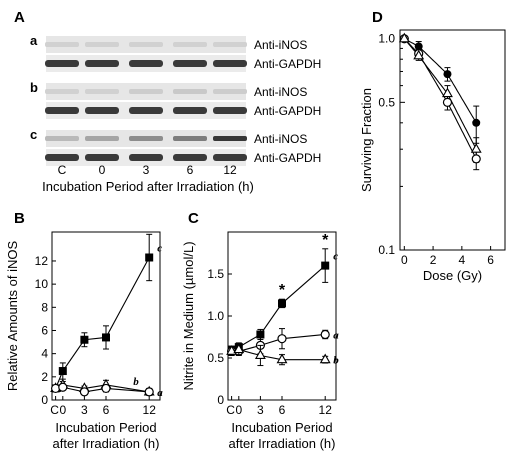 Image resolution: width=520 pixels, height=463 pixels. I want to click on blot-lane-label-1: 0, so click(102, 170).